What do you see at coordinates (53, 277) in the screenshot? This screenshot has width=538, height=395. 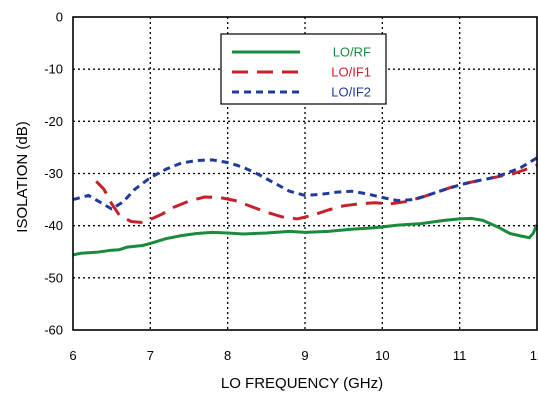 I see `y-tick-label: -50` at bounding box center [53, 277].